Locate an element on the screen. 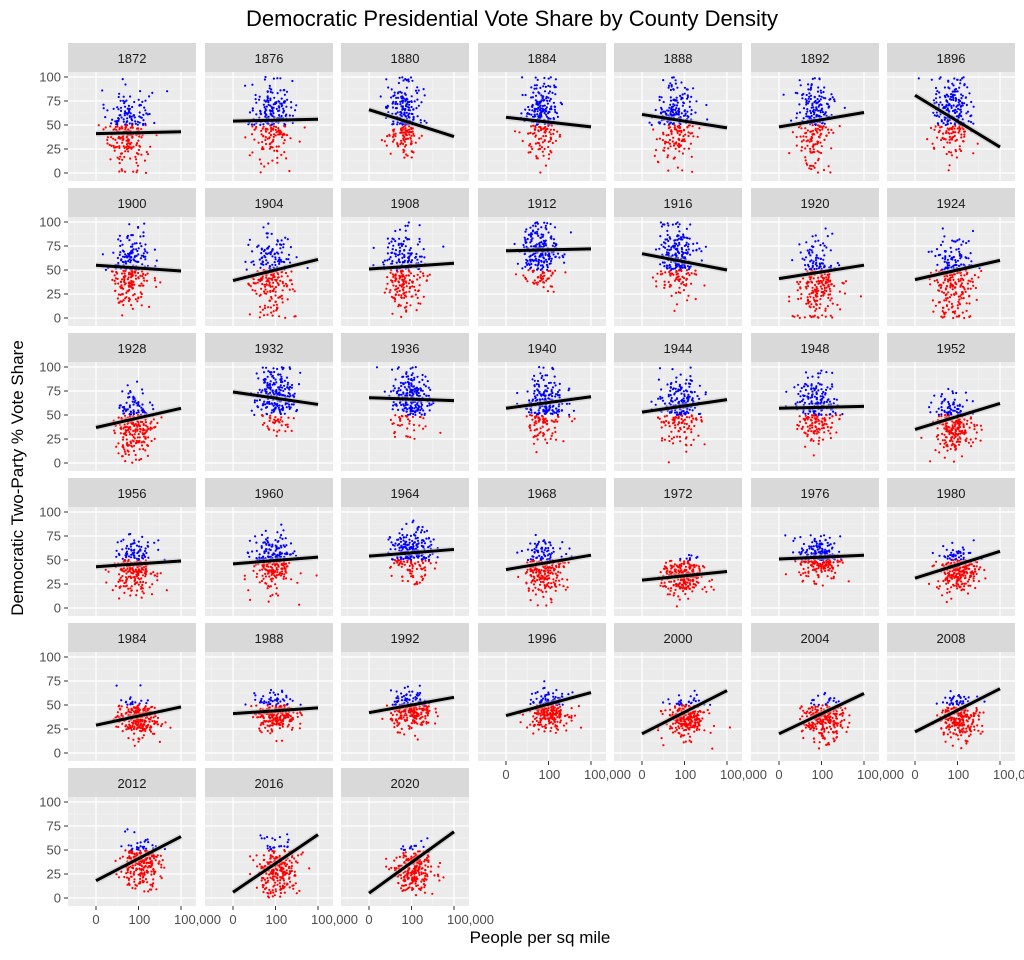 The image size is (1024, 960). facet-panel-1896: 1896 is located at coordinates (951, 112).